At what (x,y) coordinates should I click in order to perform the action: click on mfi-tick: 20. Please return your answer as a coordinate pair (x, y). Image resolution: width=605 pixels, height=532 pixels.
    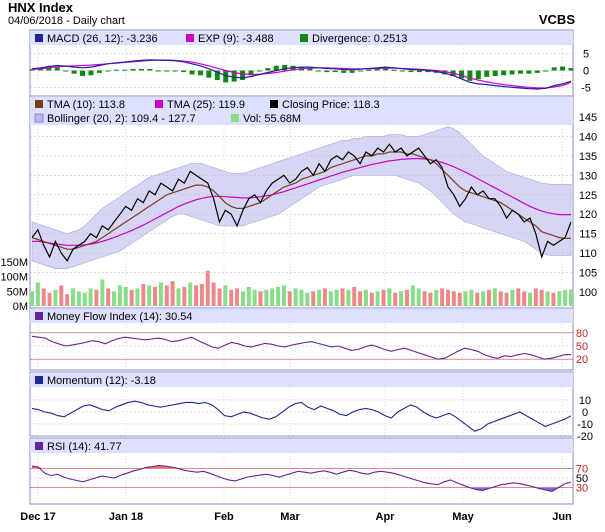
    Looking at the image, I should click on (582, 360).